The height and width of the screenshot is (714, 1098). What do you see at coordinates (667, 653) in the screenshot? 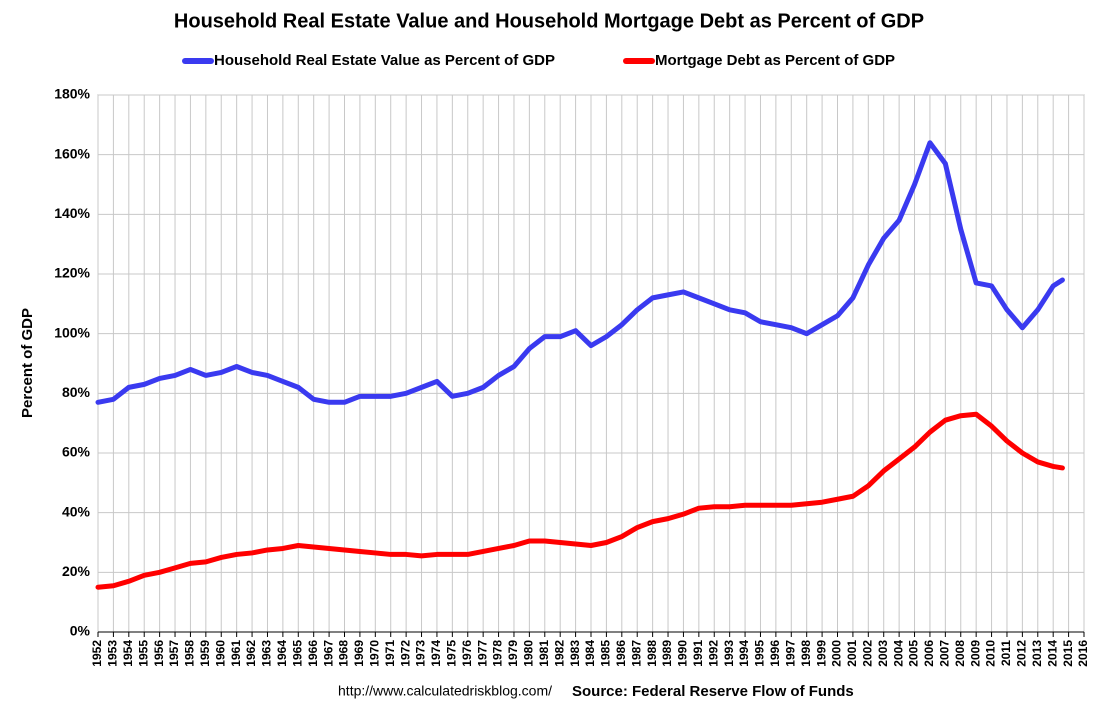
I see `x-tick-label: 1989` at bounding box center [667, 653].